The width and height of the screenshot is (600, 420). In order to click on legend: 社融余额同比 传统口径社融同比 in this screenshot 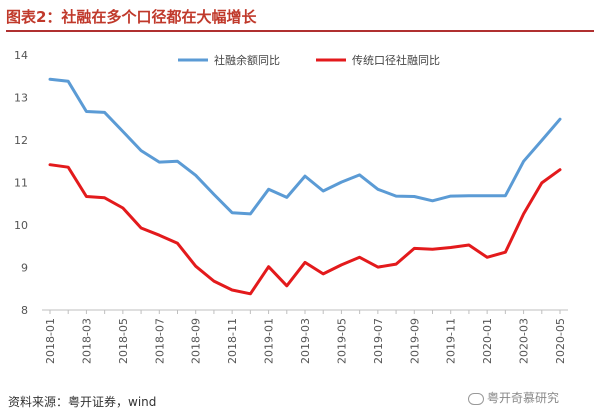, I will do `click(309, 60)`.